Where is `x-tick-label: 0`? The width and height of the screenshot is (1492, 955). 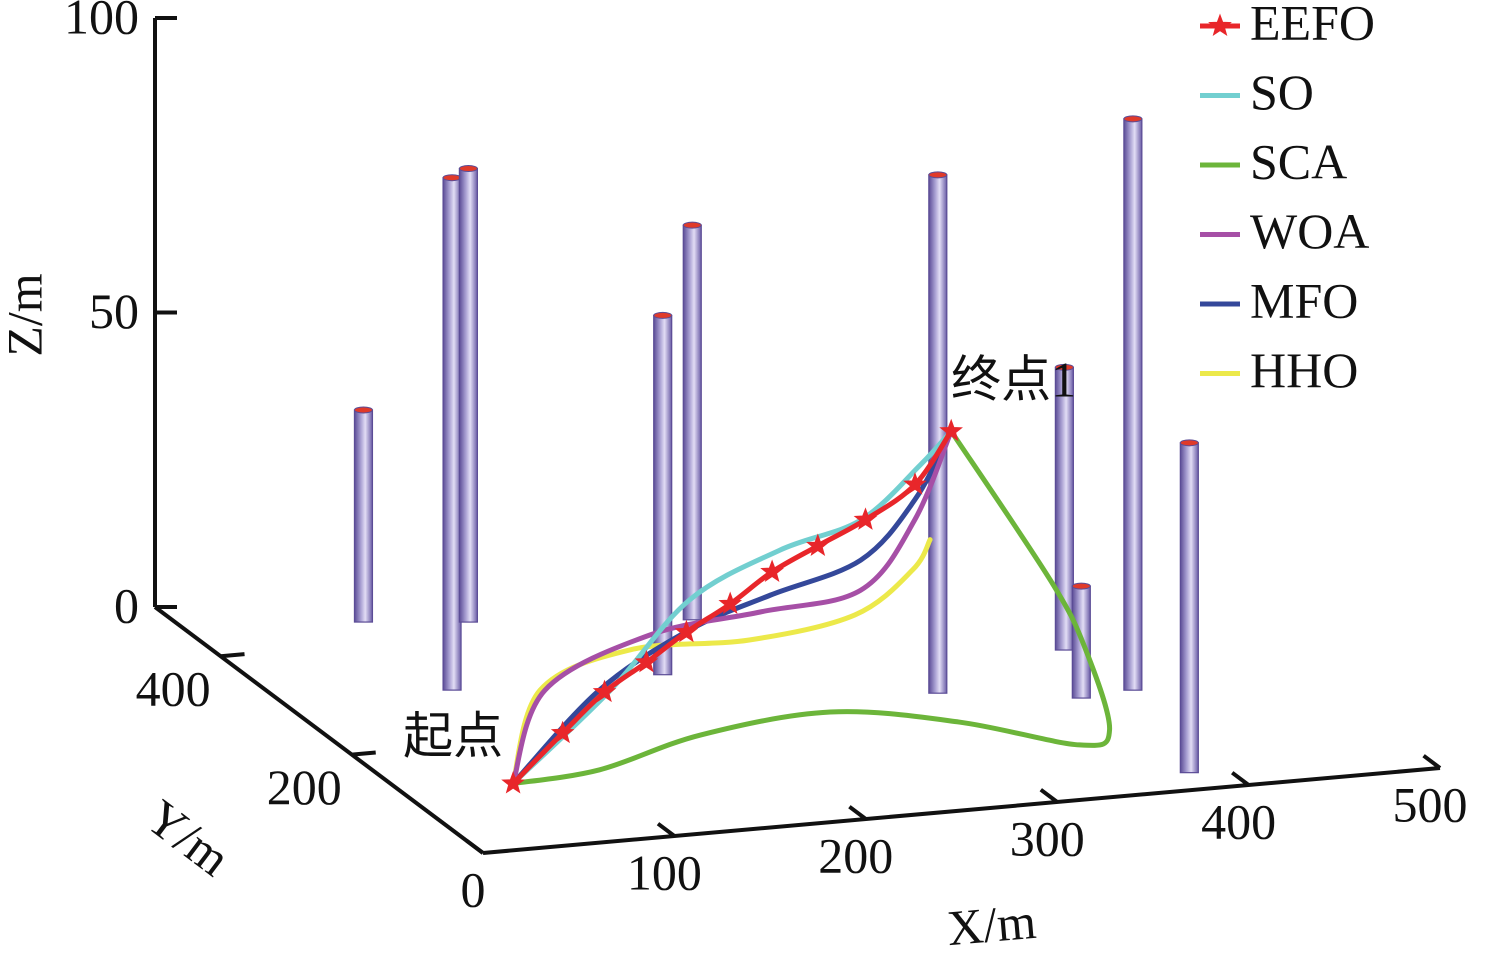 x-tick-label: 0 is located at coordinates (473, 889).